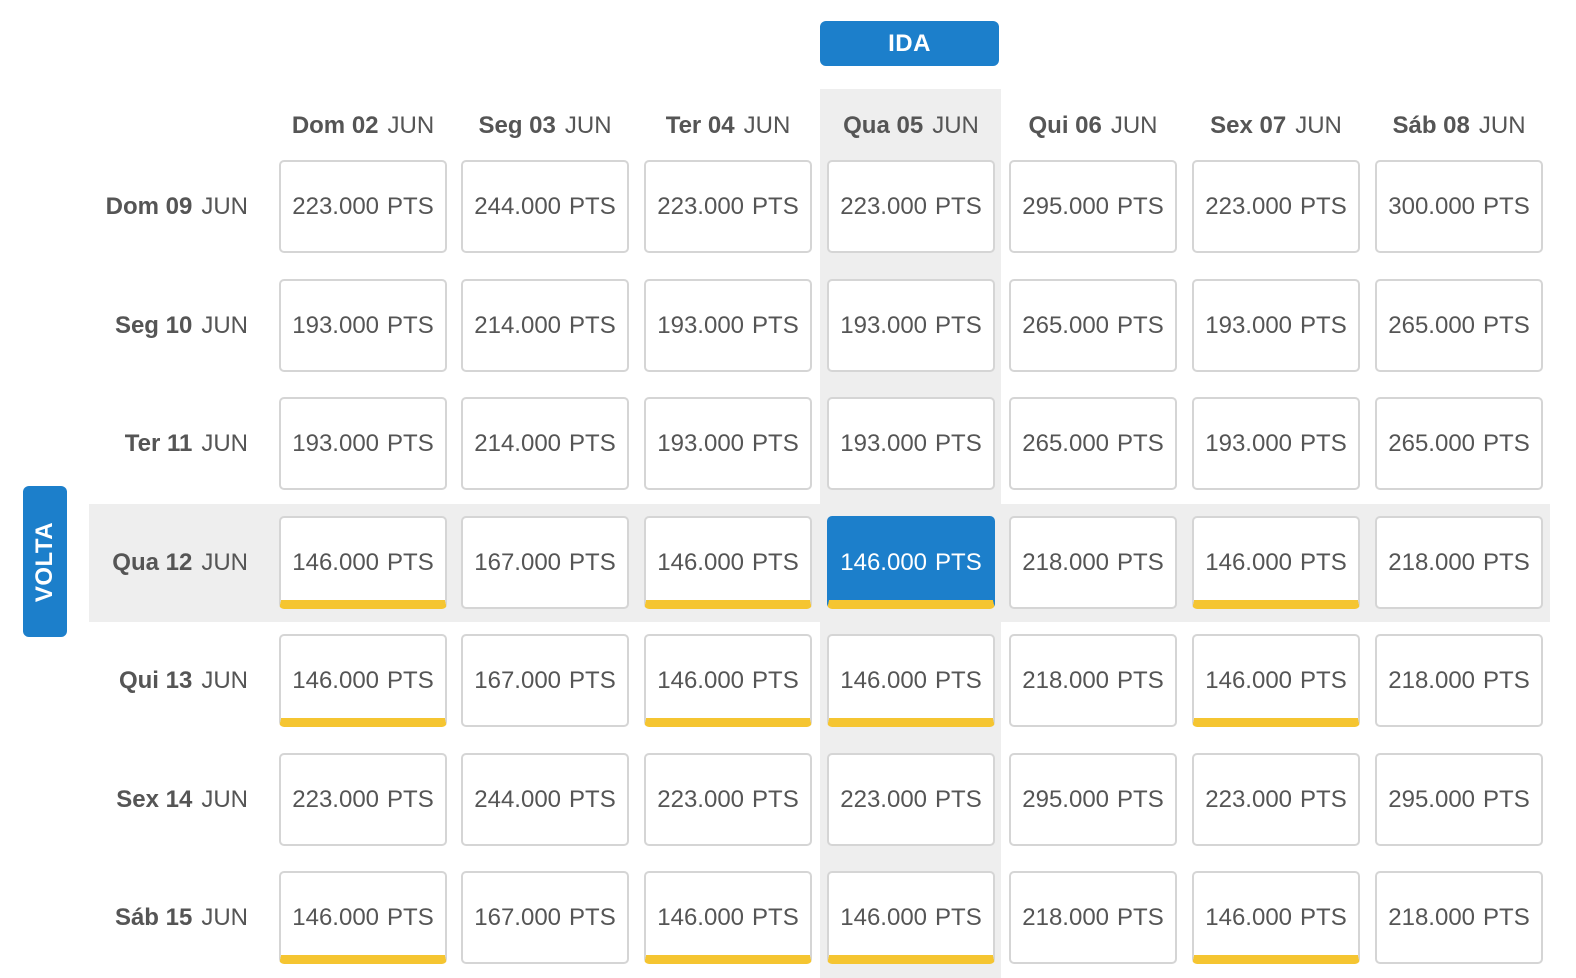 The height and width of the screenshot is (978, 1576). I want to click on outbound-date-header: Seg 03 JUN, so click(545, 128).